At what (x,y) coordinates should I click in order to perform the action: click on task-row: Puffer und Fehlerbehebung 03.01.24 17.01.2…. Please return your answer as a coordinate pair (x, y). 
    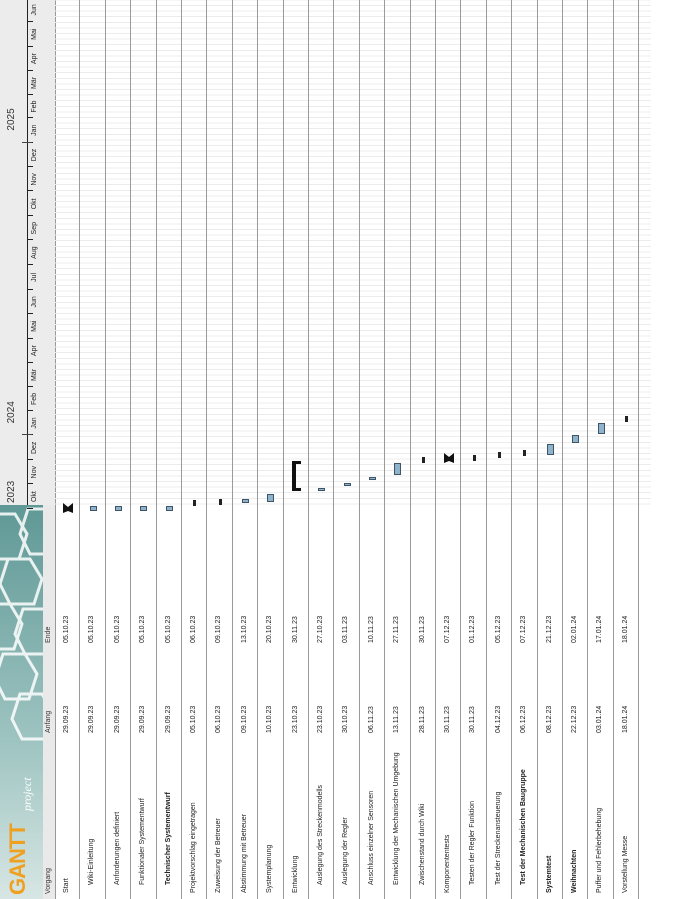
    Looking at the image, I should click on (601, 449).